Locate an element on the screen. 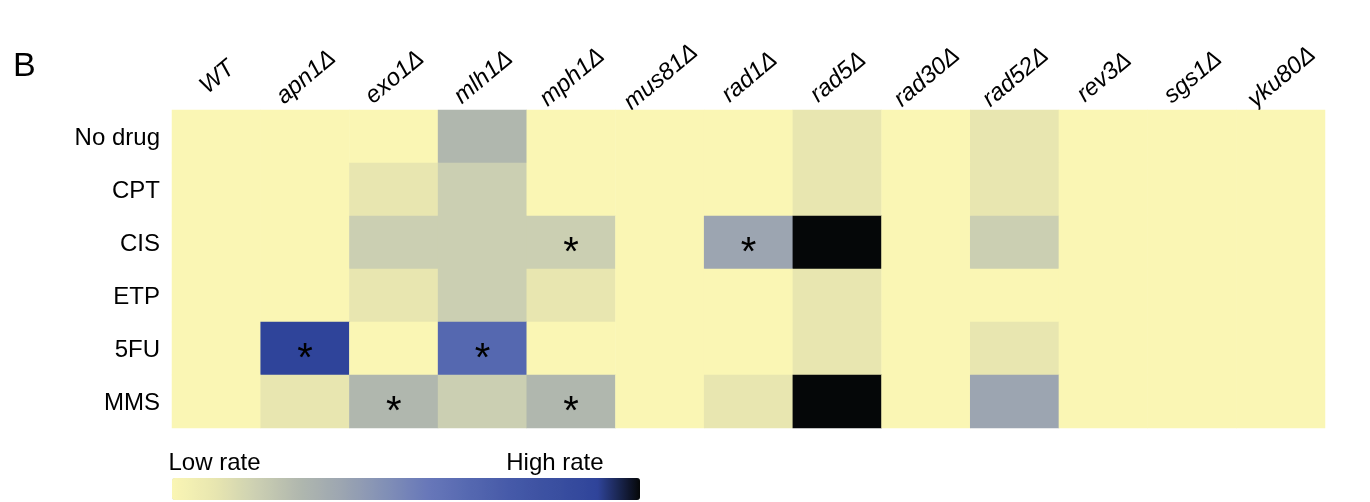 The height and width of the screenshot is (502, 1370). y-tick-label: 5FU is located at coordinates (137, 348).